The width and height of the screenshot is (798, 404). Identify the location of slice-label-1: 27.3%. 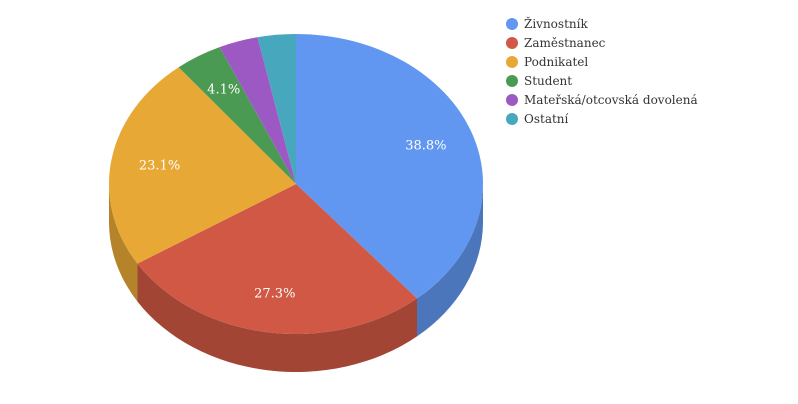
(274, 294).